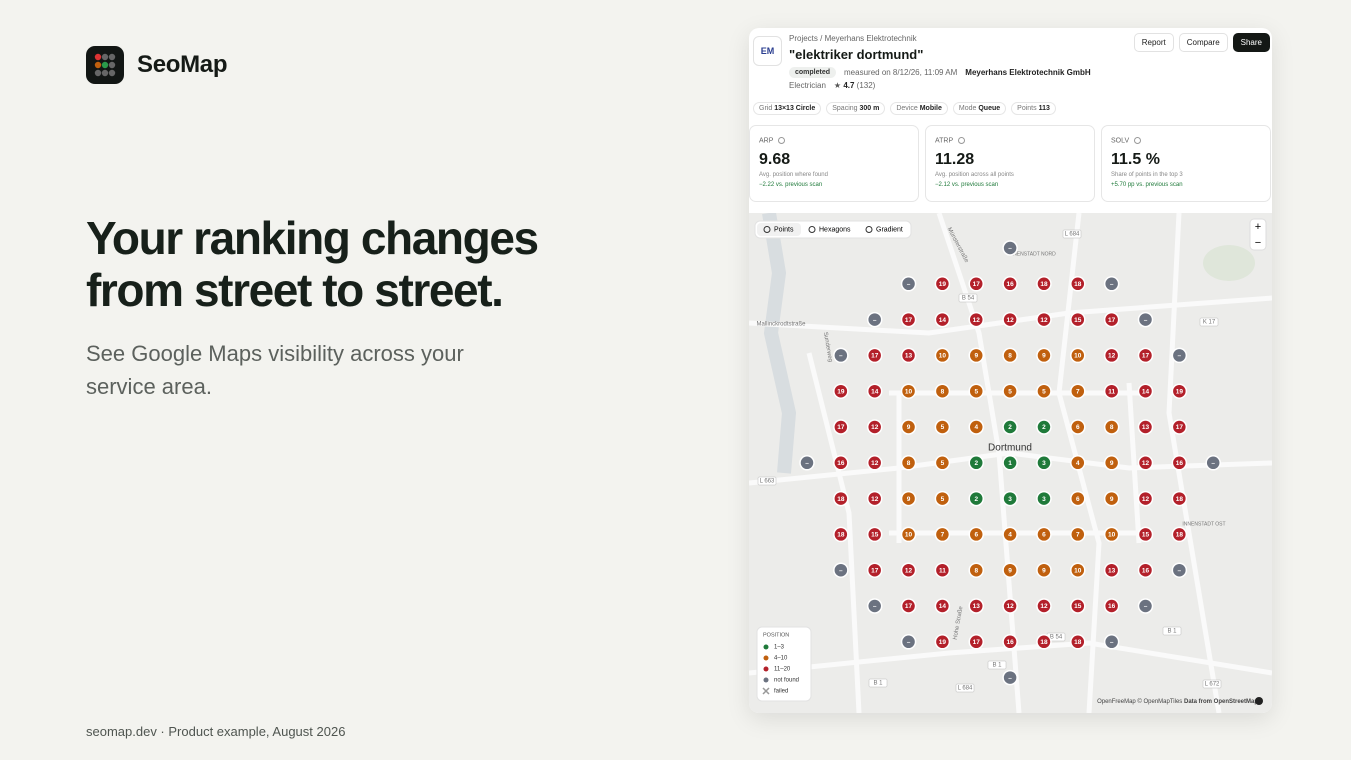 This screenshot has height=760, width=1351. What do you see at coordinates (835, 229) in the screenshot?
I see `mode-hexagons: Hexagons` at bounding box center [835, 229].